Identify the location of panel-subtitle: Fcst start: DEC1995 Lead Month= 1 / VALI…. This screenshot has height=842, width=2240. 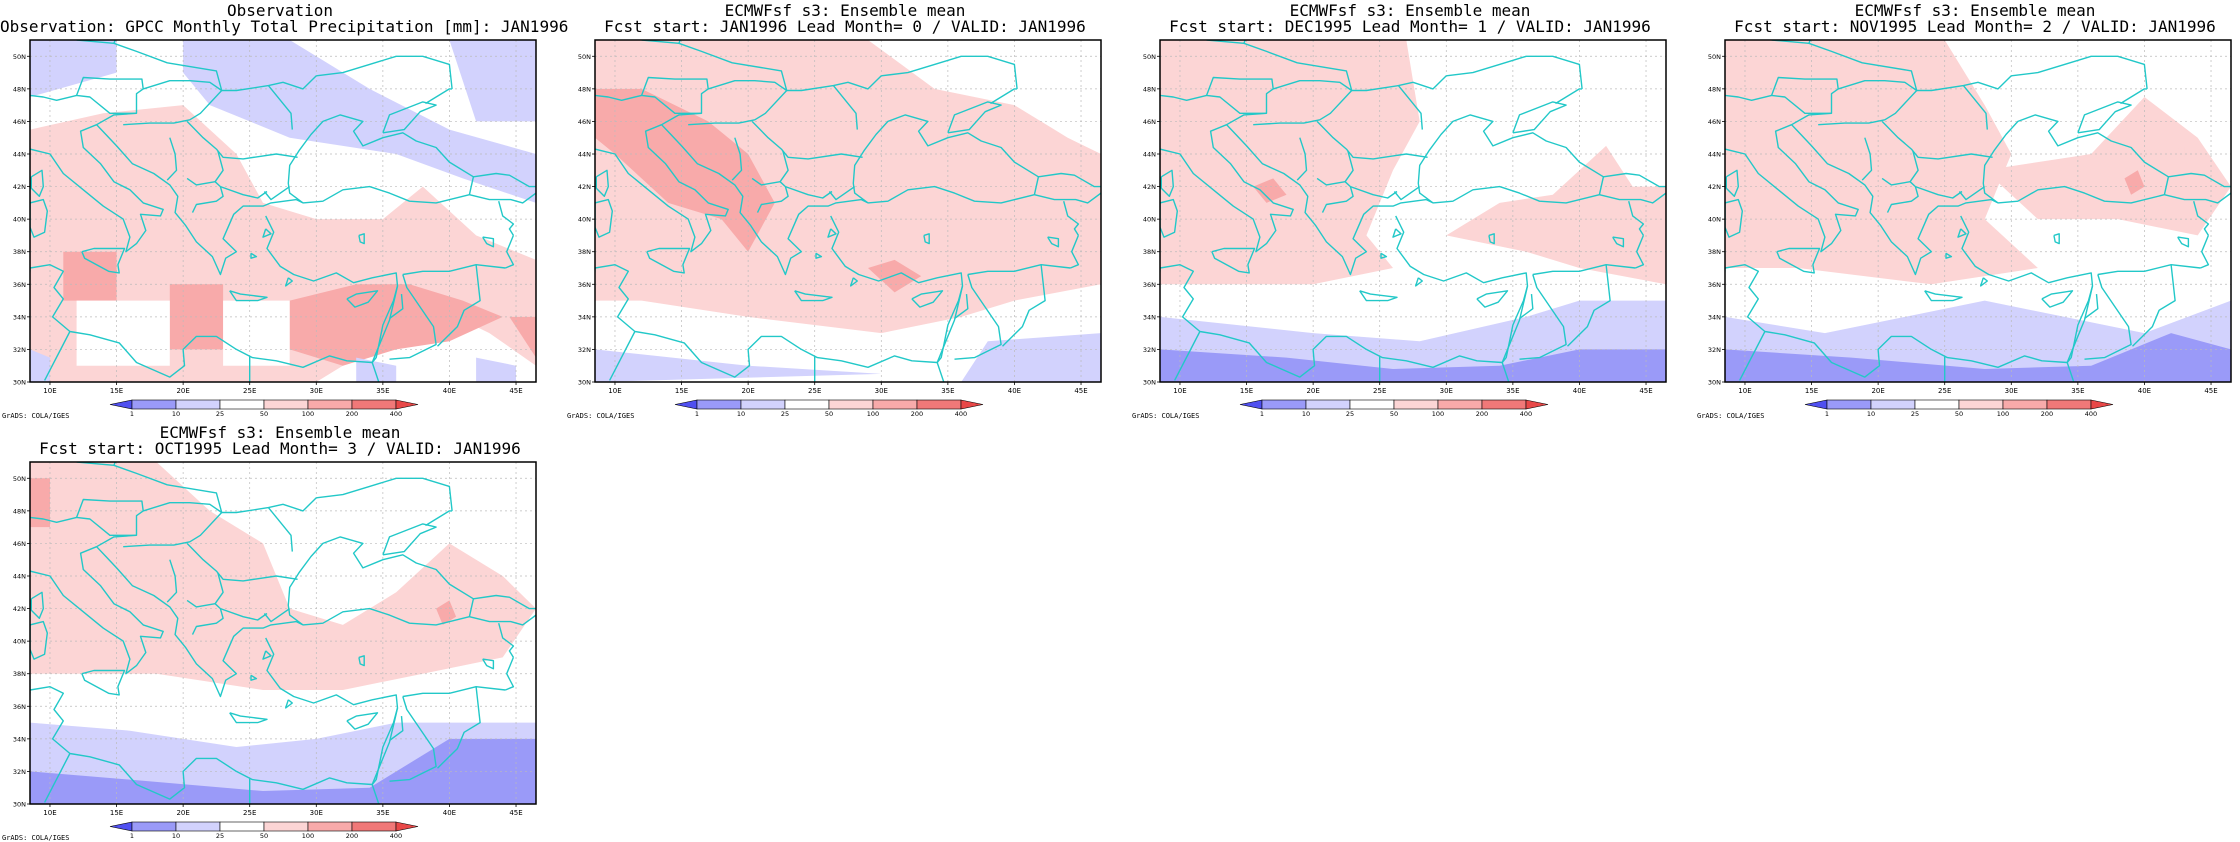
(1410, 26).